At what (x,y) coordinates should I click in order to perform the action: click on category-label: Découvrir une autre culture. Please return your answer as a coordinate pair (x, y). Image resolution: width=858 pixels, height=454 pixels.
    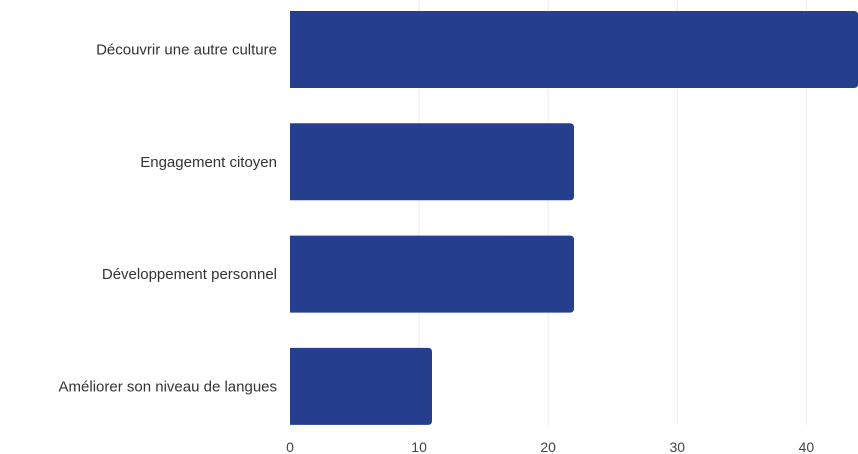
    Looking at the image, I should click on (186, 50).